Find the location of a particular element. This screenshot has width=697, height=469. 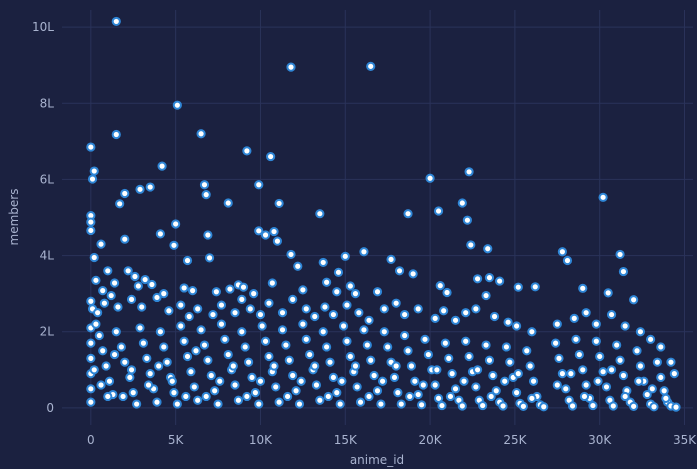

y-axis-ticks: 0 2L 4L 6L 8L 10L is located at coordinates (43, 217).